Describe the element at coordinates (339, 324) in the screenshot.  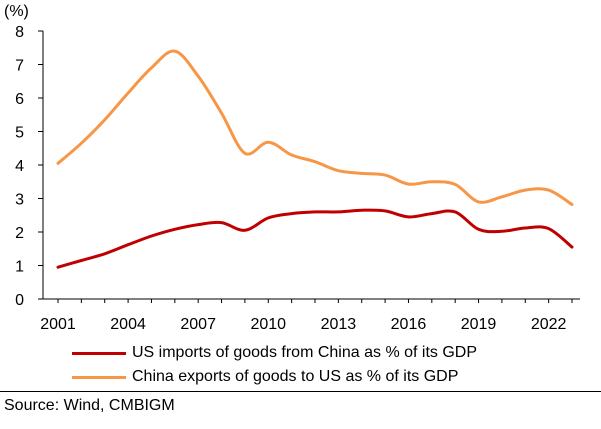
I see `x-tick-label: 2013` at that location.